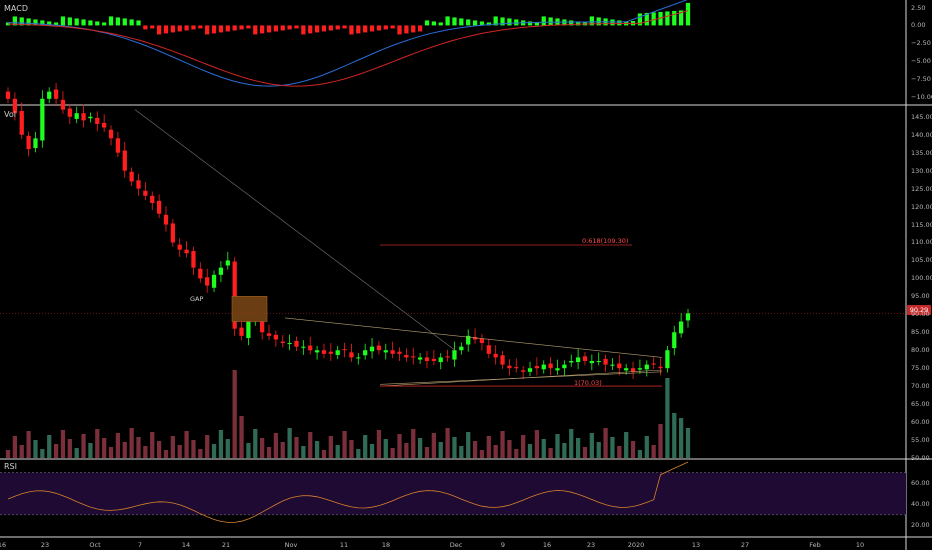 This screenshot has height=550, width=932. I want to click on fib-upper-annotation: 0.618(109.30), so click(605, 241).